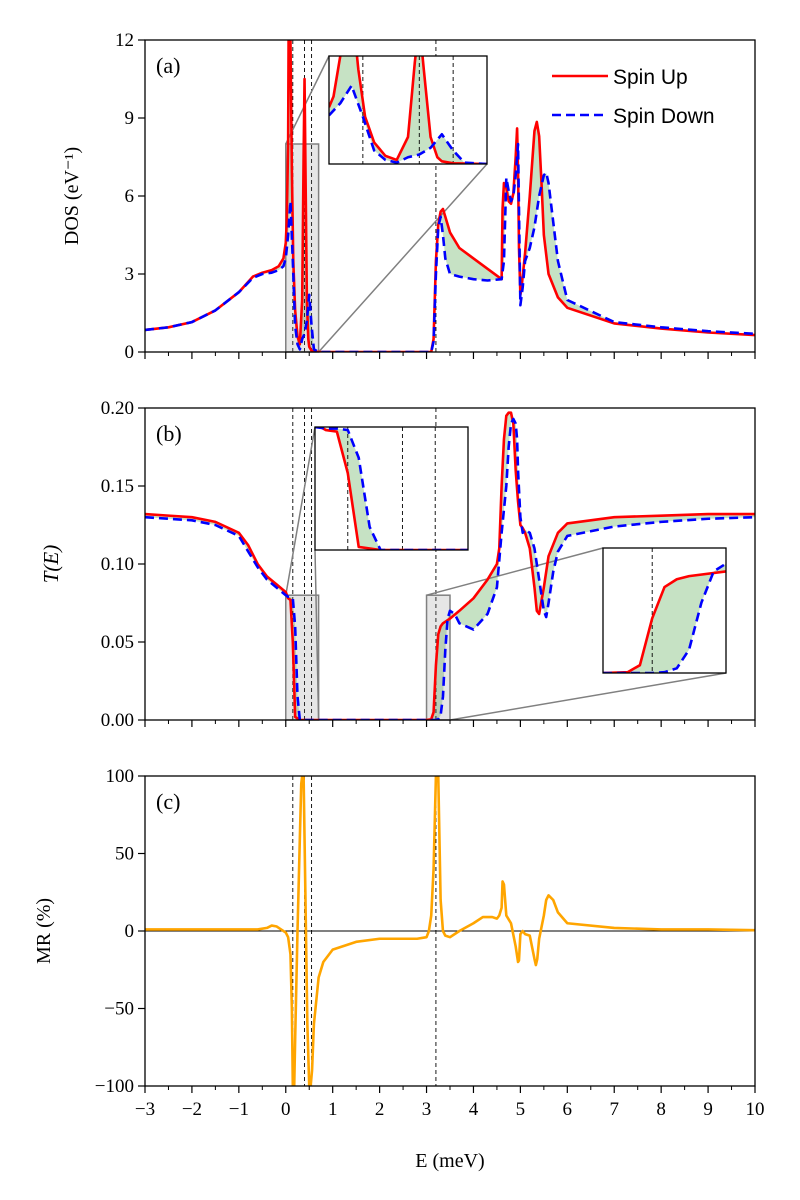 The image size is (800, 1200). What do you see at coordinates (380, 1109) in the screenshot?
I see `x-tick-label-5: 2` at bounding box center [380, 1109].